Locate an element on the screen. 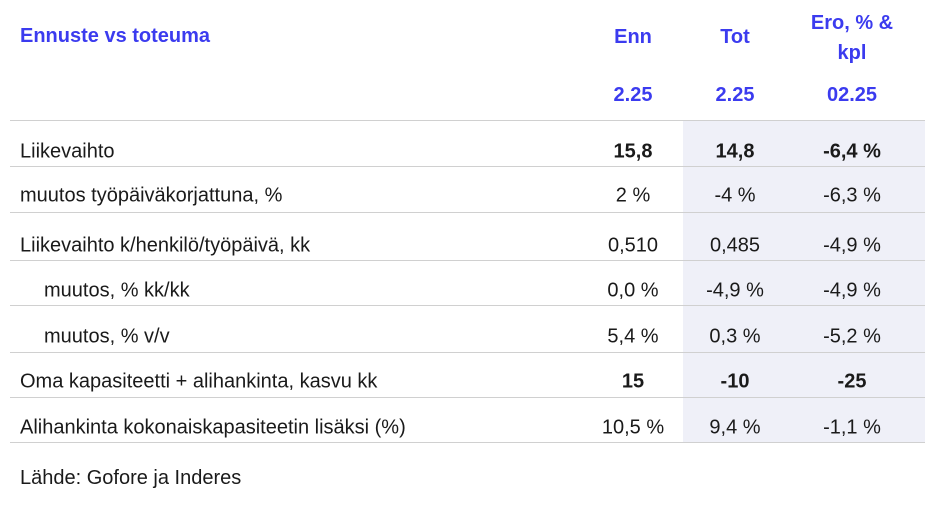  row-label: muutos, % kk/kk is located at coordinates (117, 290).